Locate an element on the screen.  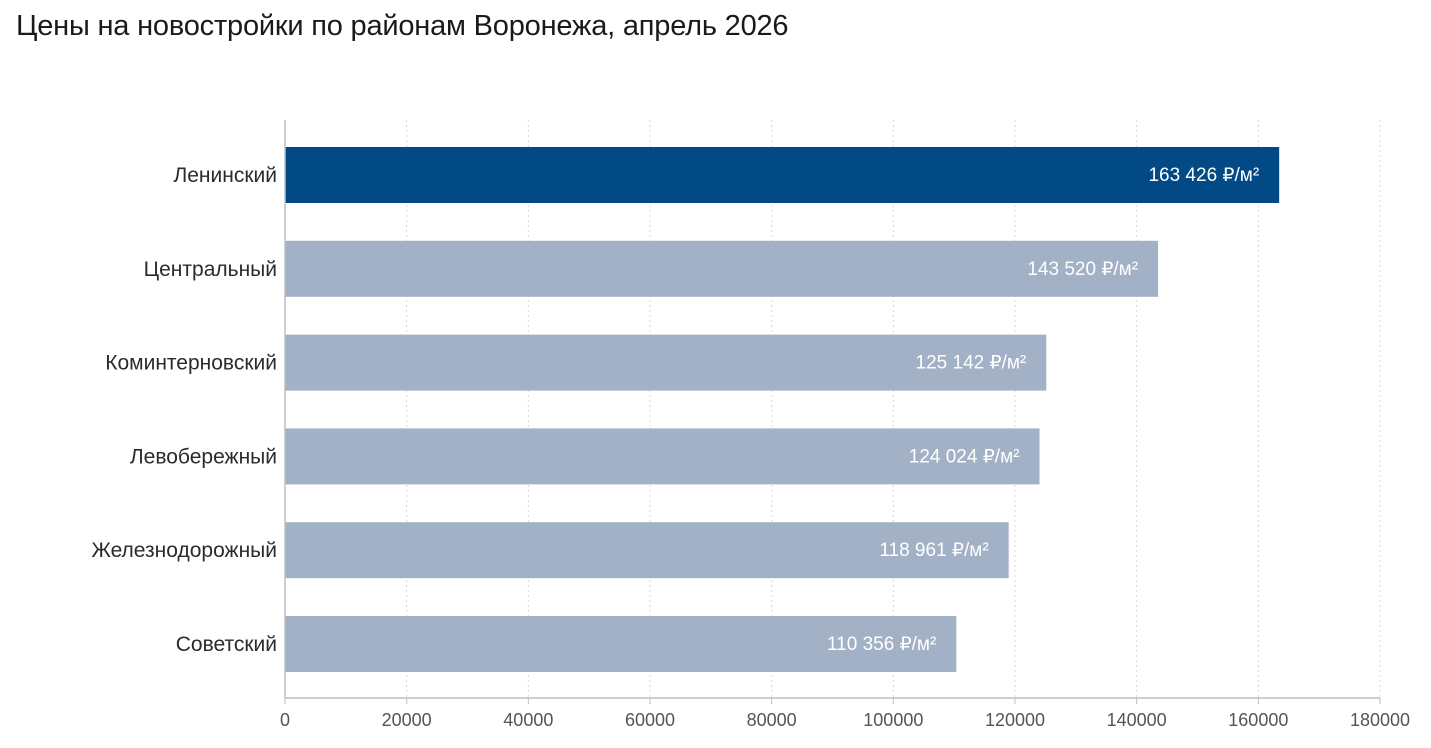
x-tick-label: 80000 is located at coordinates (772, 720).